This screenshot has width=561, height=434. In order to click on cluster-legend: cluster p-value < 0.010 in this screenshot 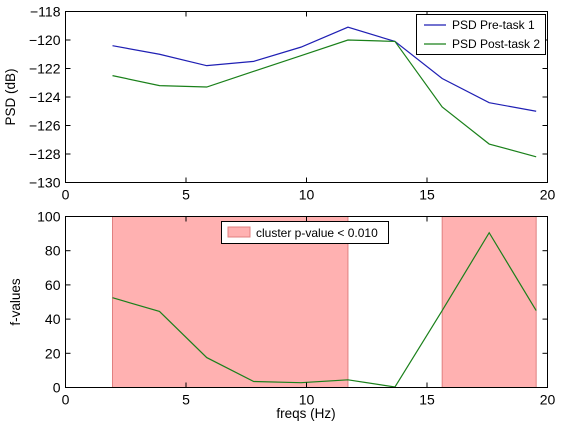, I will do `click(305, 232)`.